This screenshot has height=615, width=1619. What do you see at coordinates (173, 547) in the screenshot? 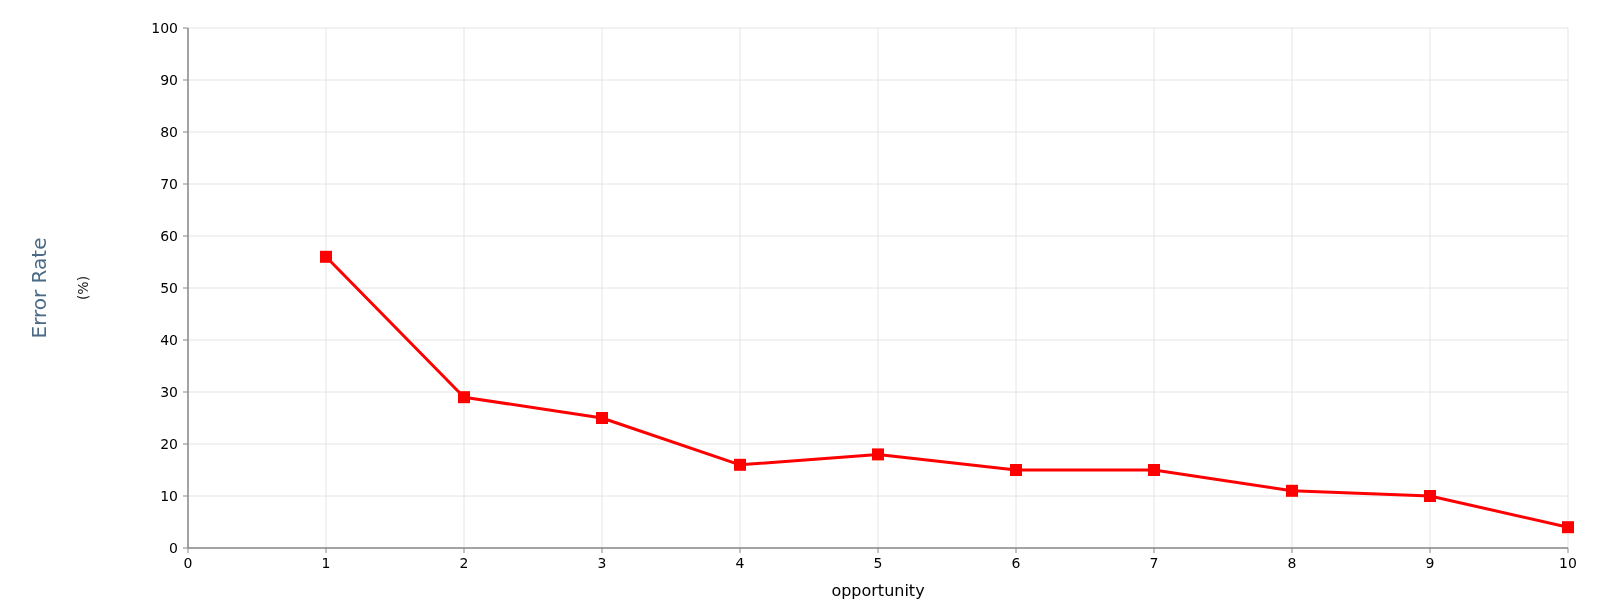
I see `y-tick-label: 0` at bounding box center [173, 547].